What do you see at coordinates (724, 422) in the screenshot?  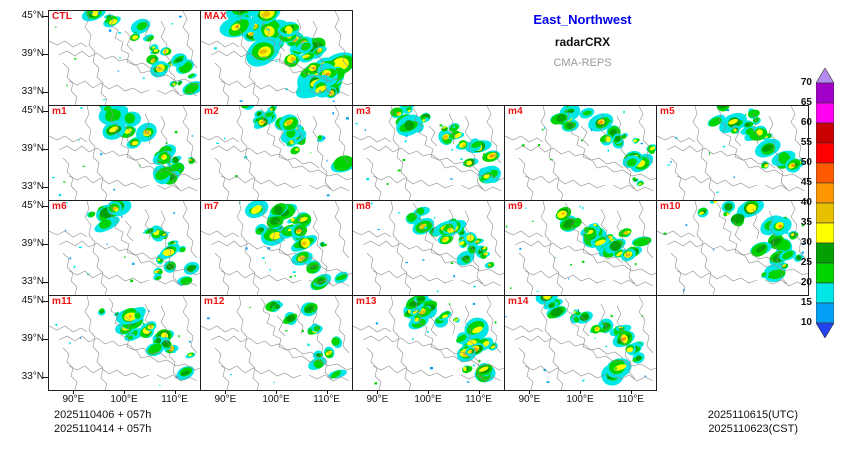 I see `footer-valid-times: 2025110615(UTC) 2025110623(CST)` at bounding box center [724, 422].